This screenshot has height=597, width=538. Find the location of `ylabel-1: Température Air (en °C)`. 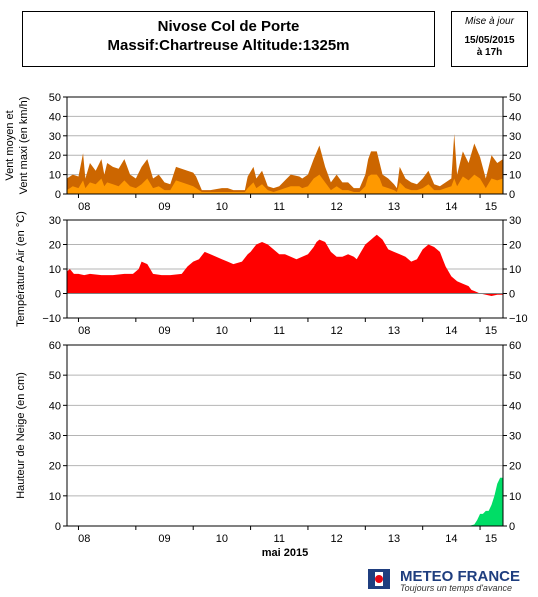

ylabel-1: Température Air (en °C) is located at coordinates (21, 269).